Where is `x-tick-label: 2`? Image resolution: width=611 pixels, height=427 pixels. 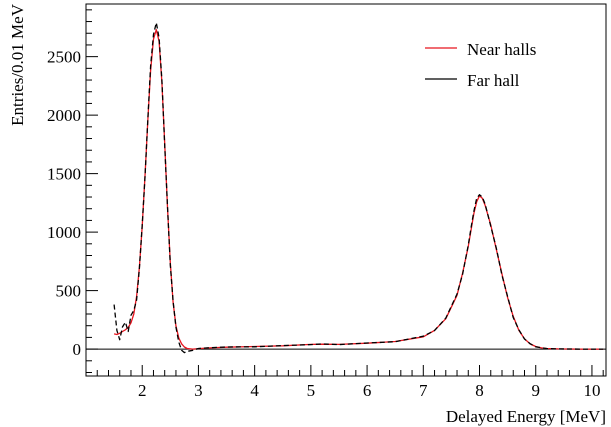
x-tick-label: 2 is located at coordinates (142, 390).